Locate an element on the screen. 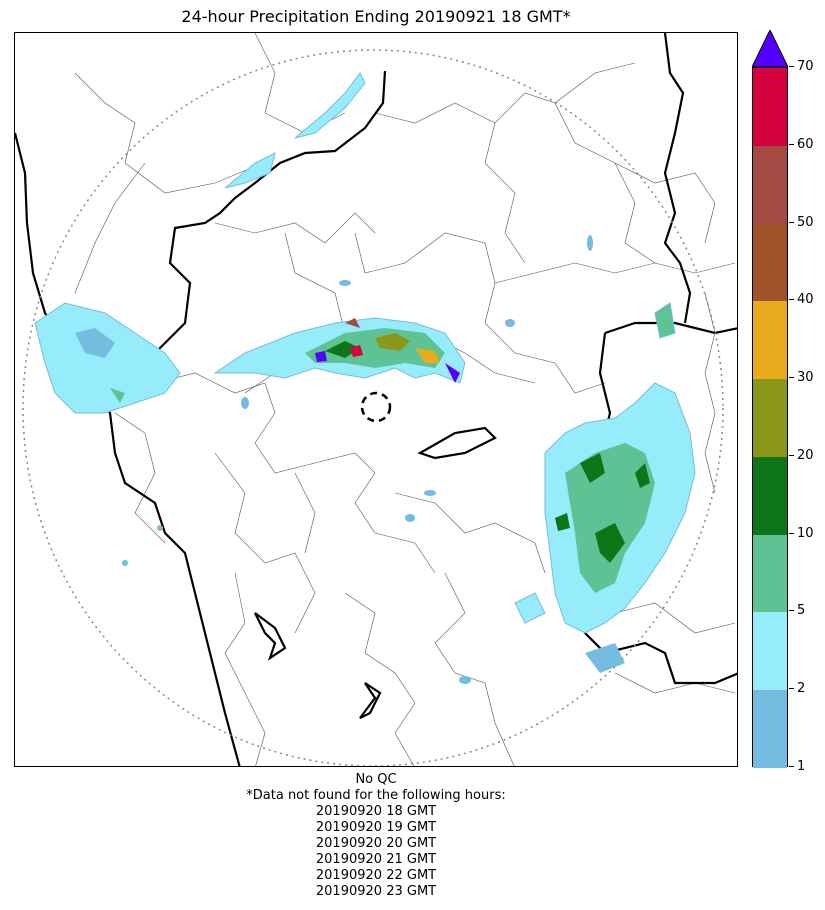 The height and width of the screenshot is (910, 825). colorbar-tick-label: 5 is located at coordinates (801, 611).